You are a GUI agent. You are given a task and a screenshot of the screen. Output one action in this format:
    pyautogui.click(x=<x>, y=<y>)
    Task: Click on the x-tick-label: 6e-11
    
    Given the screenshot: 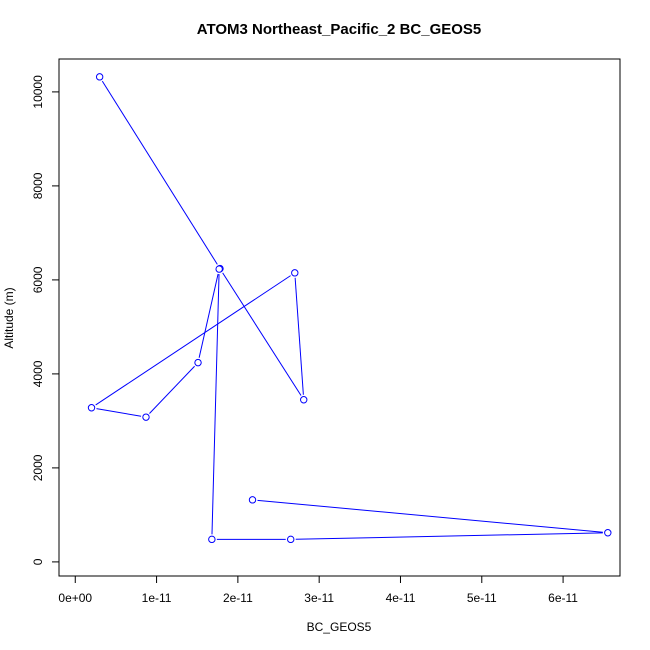 What is the action you would take?
    pyautogui.click(x=563, y=598)
    